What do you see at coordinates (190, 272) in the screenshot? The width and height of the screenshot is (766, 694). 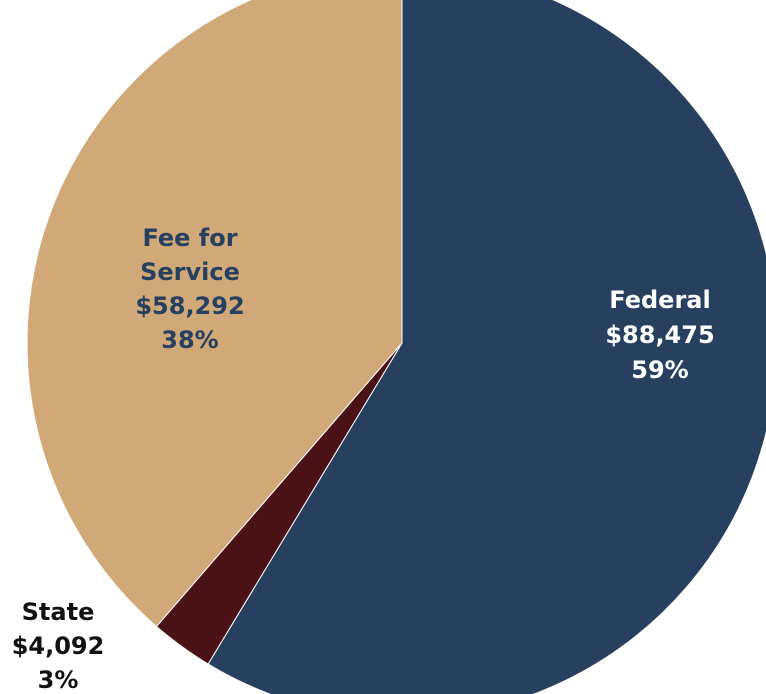 I see `label-fee-name-line2: Service` at bounding box center [190, 272].